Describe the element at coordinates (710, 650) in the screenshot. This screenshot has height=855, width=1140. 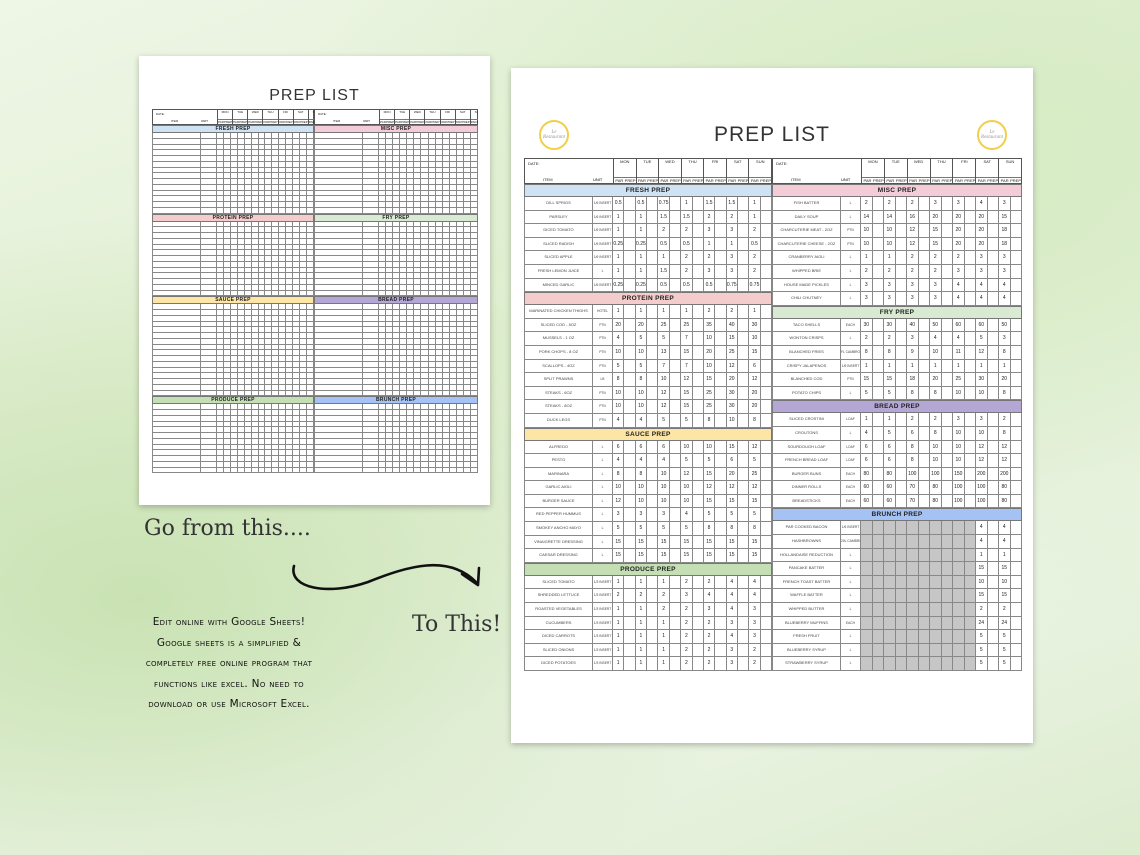
I see `value-cell: 2` at that location.